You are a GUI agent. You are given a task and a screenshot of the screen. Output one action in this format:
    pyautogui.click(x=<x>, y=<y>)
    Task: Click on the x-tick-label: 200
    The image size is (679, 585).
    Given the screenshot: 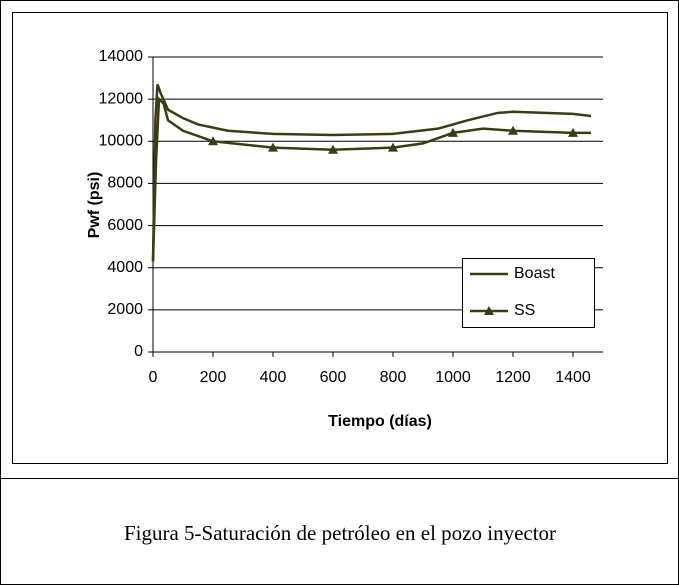 What is the action you would take?
    pyautogui.click(x=213, y=377)
    